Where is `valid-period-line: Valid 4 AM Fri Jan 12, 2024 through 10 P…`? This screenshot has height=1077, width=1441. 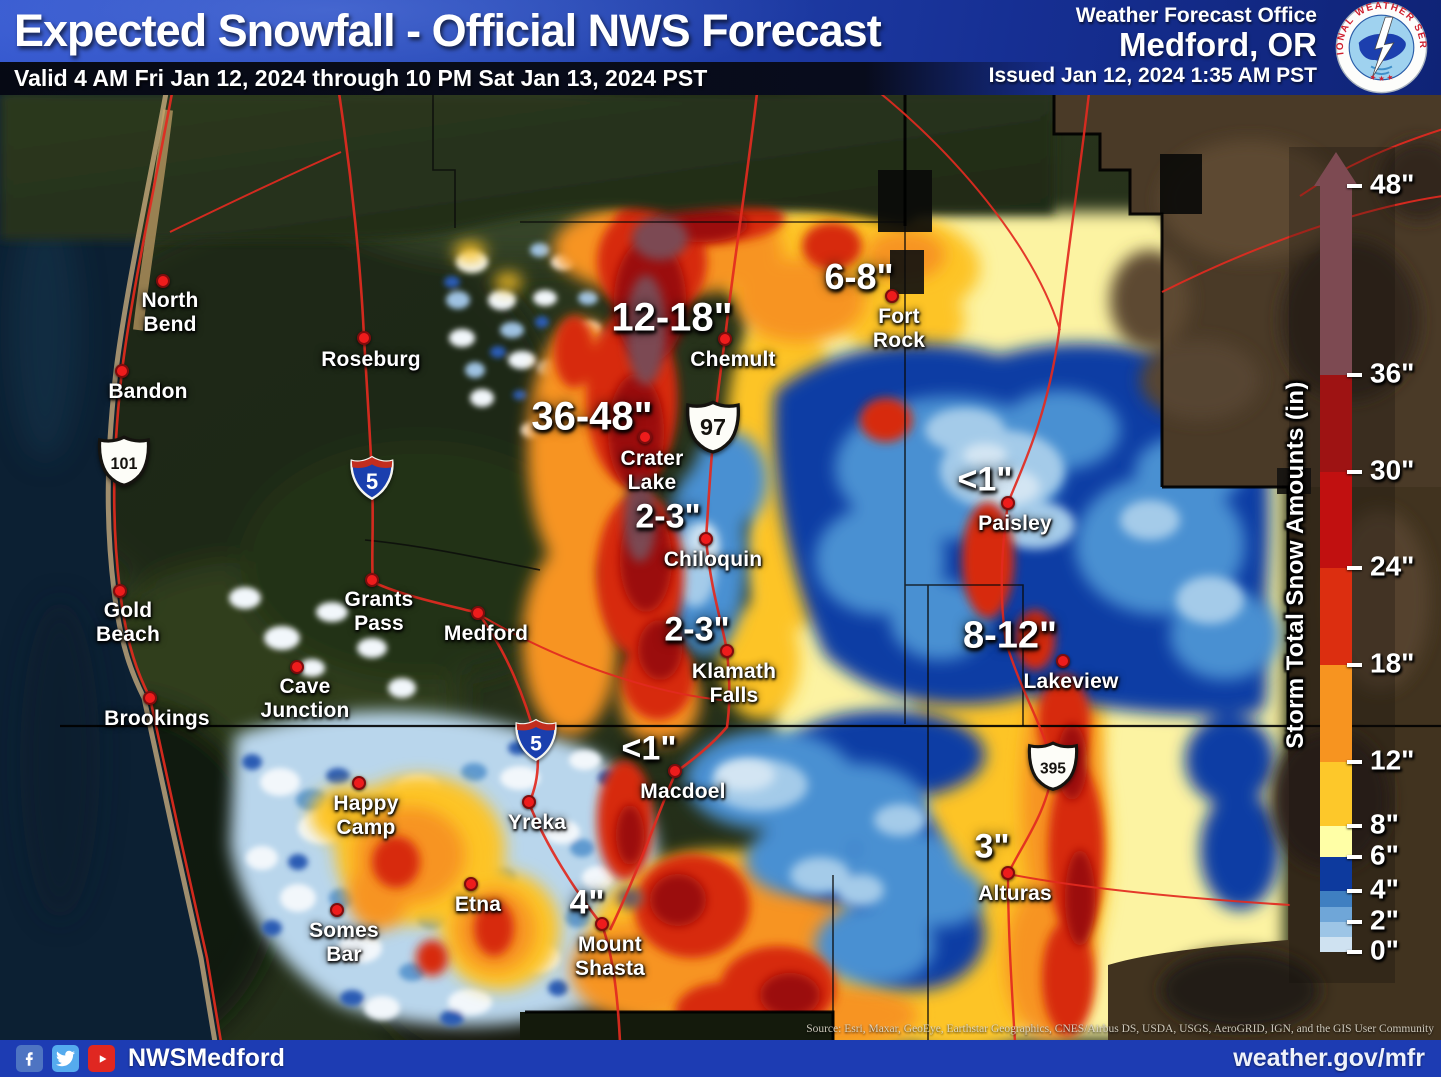 valid-period-line: Valid 4 AM Fri Jan 12, 2024 through 10 P… is located at coordinates (720, 78).